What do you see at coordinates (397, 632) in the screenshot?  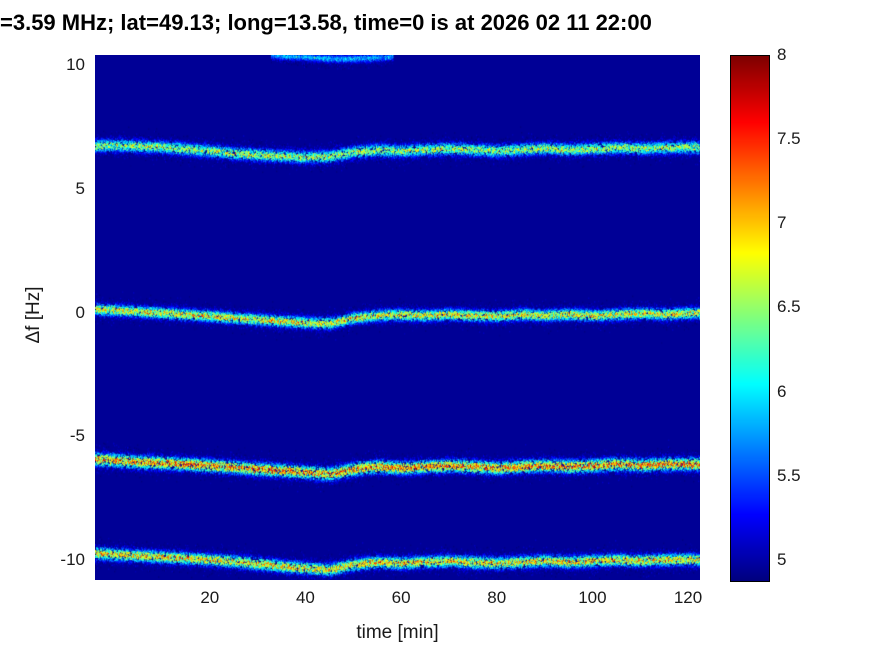 I see `x-axis-label: time [min]` at bounding box center [397, 632].